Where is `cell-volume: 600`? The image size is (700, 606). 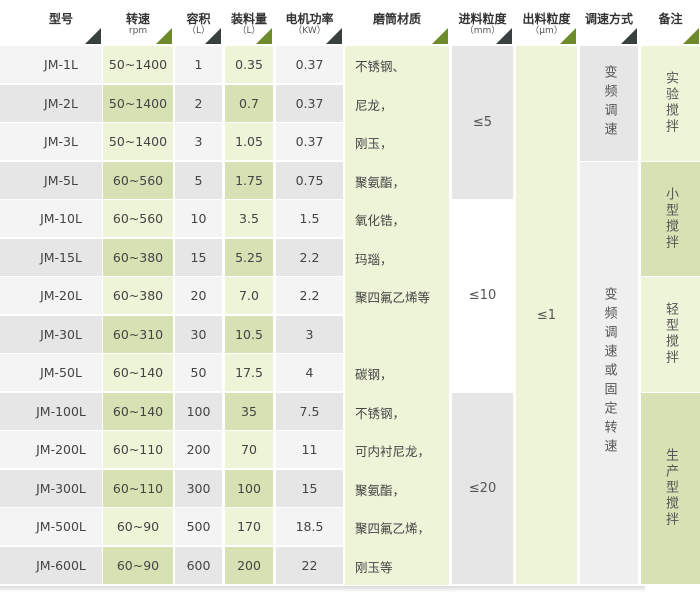 cell-volume: 600 is located at coordinates (198, 565).